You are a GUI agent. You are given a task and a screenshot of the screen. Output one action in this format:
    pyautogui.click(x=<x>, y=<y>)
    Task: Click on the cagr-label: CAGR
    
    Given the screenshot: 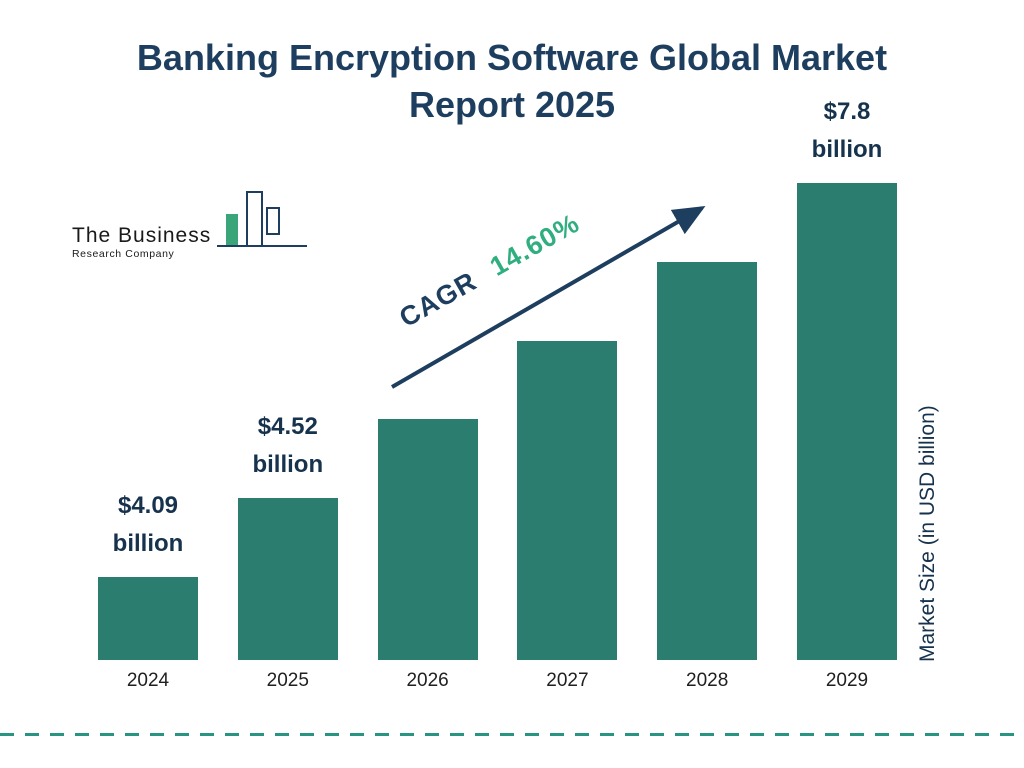 What is the action you would take?
    pyautogui.click(x=438, y=299)
    